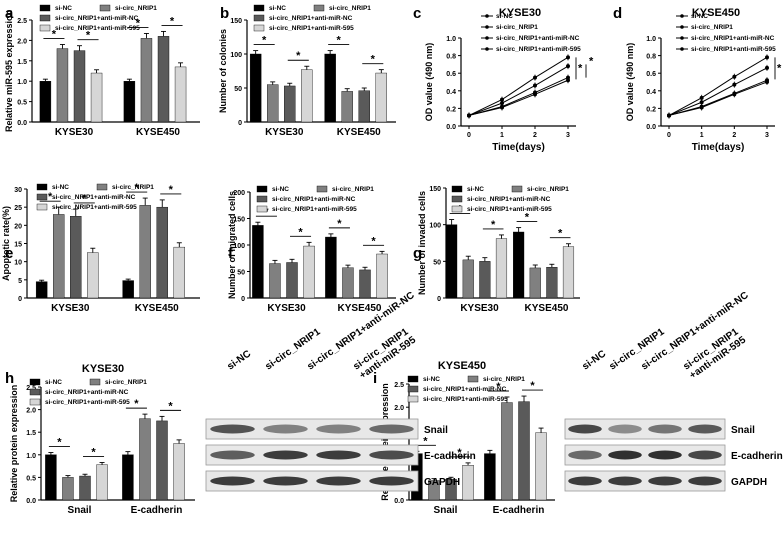 This screenshot has height=535, width=784. Describe the element at coordinates (63, 8) in the screenshot. I see `legend-label-a: si-NC` at that location.